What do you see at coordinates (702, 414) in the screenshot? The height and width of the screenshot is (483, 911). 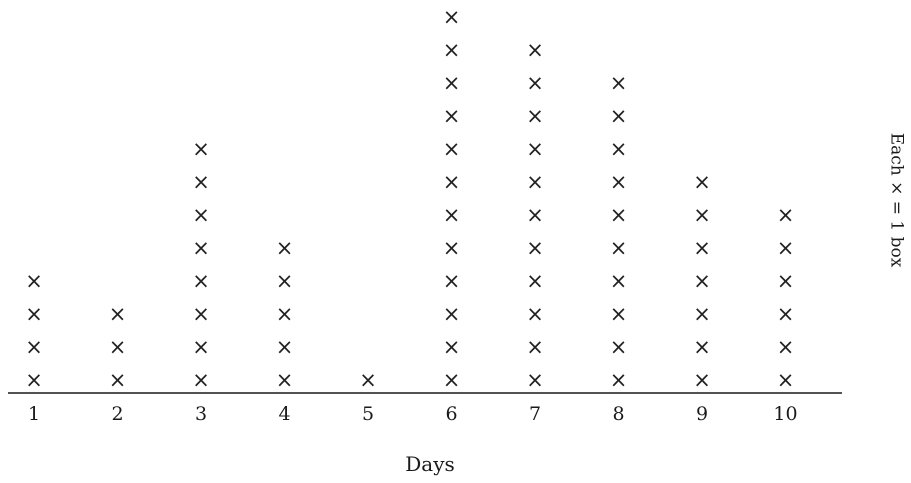 I see `x-tick-label-9: 9` at bounding box center [702, 414].